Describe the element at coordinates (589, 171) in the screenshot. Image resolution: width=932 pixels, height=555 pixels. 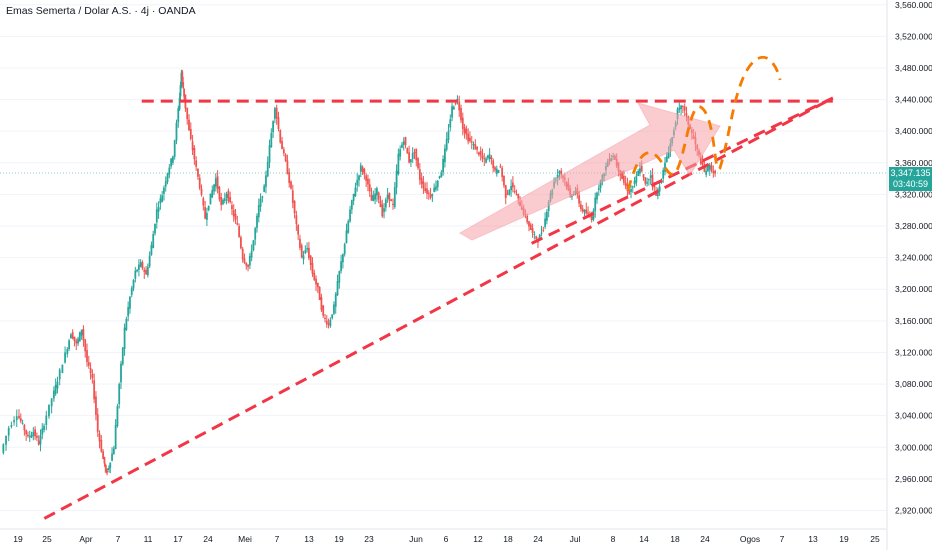
I see `bullish-arrow` at that location.